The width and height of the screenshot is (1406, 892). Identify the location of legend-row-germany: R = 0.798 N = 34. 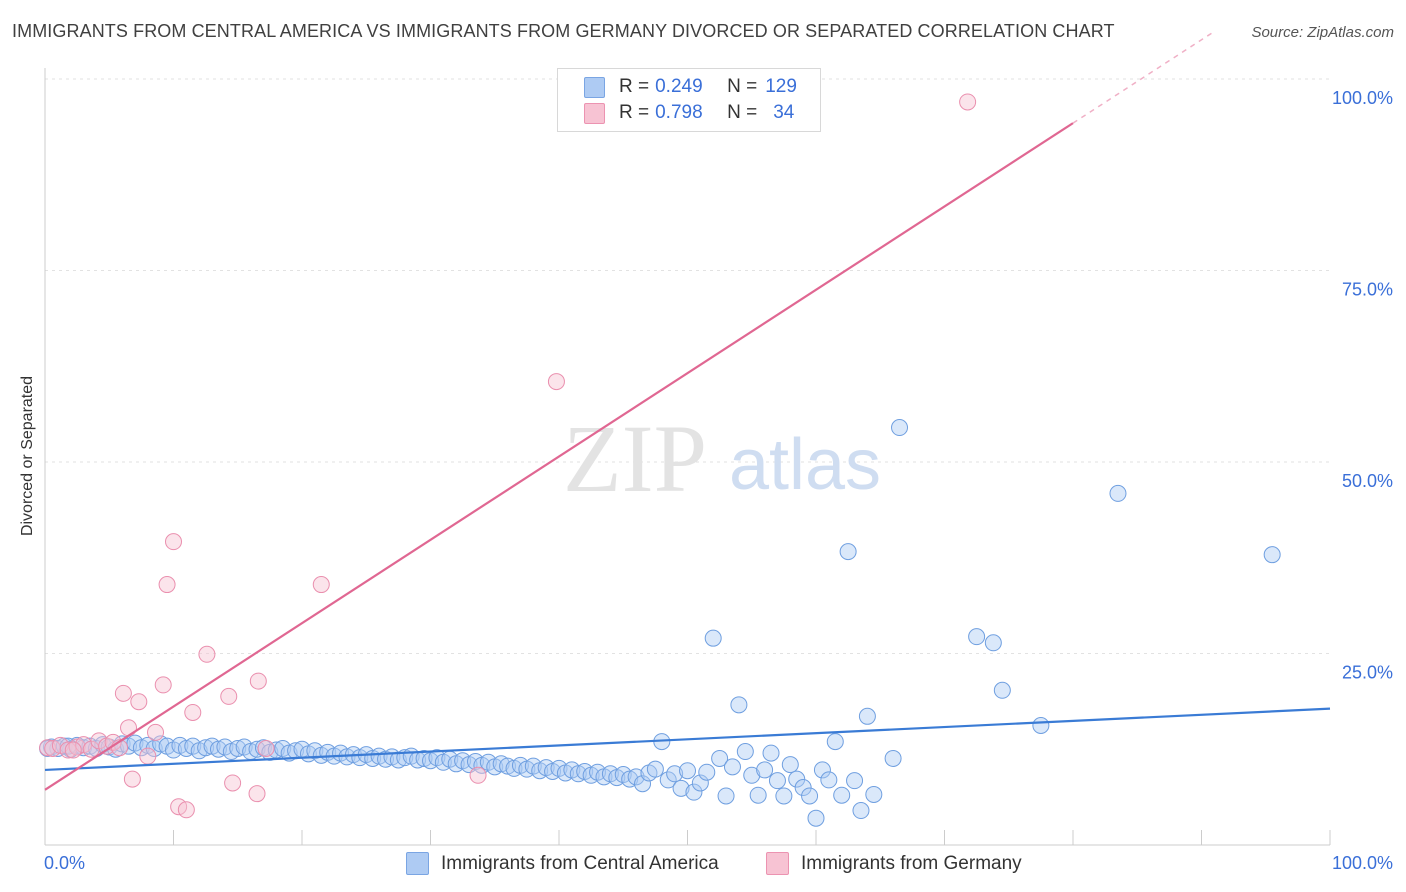
(689, 113).